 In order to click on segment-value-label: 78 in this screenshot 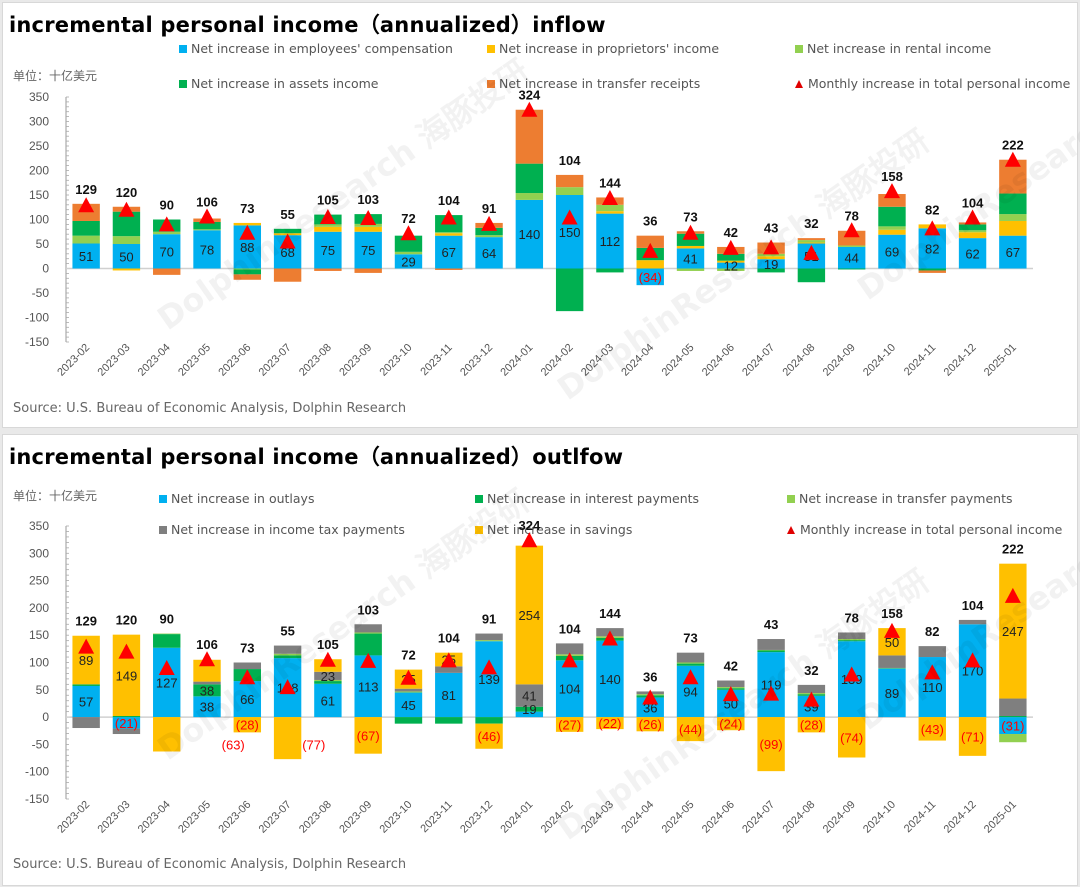, I will do `click(207, 249)`.